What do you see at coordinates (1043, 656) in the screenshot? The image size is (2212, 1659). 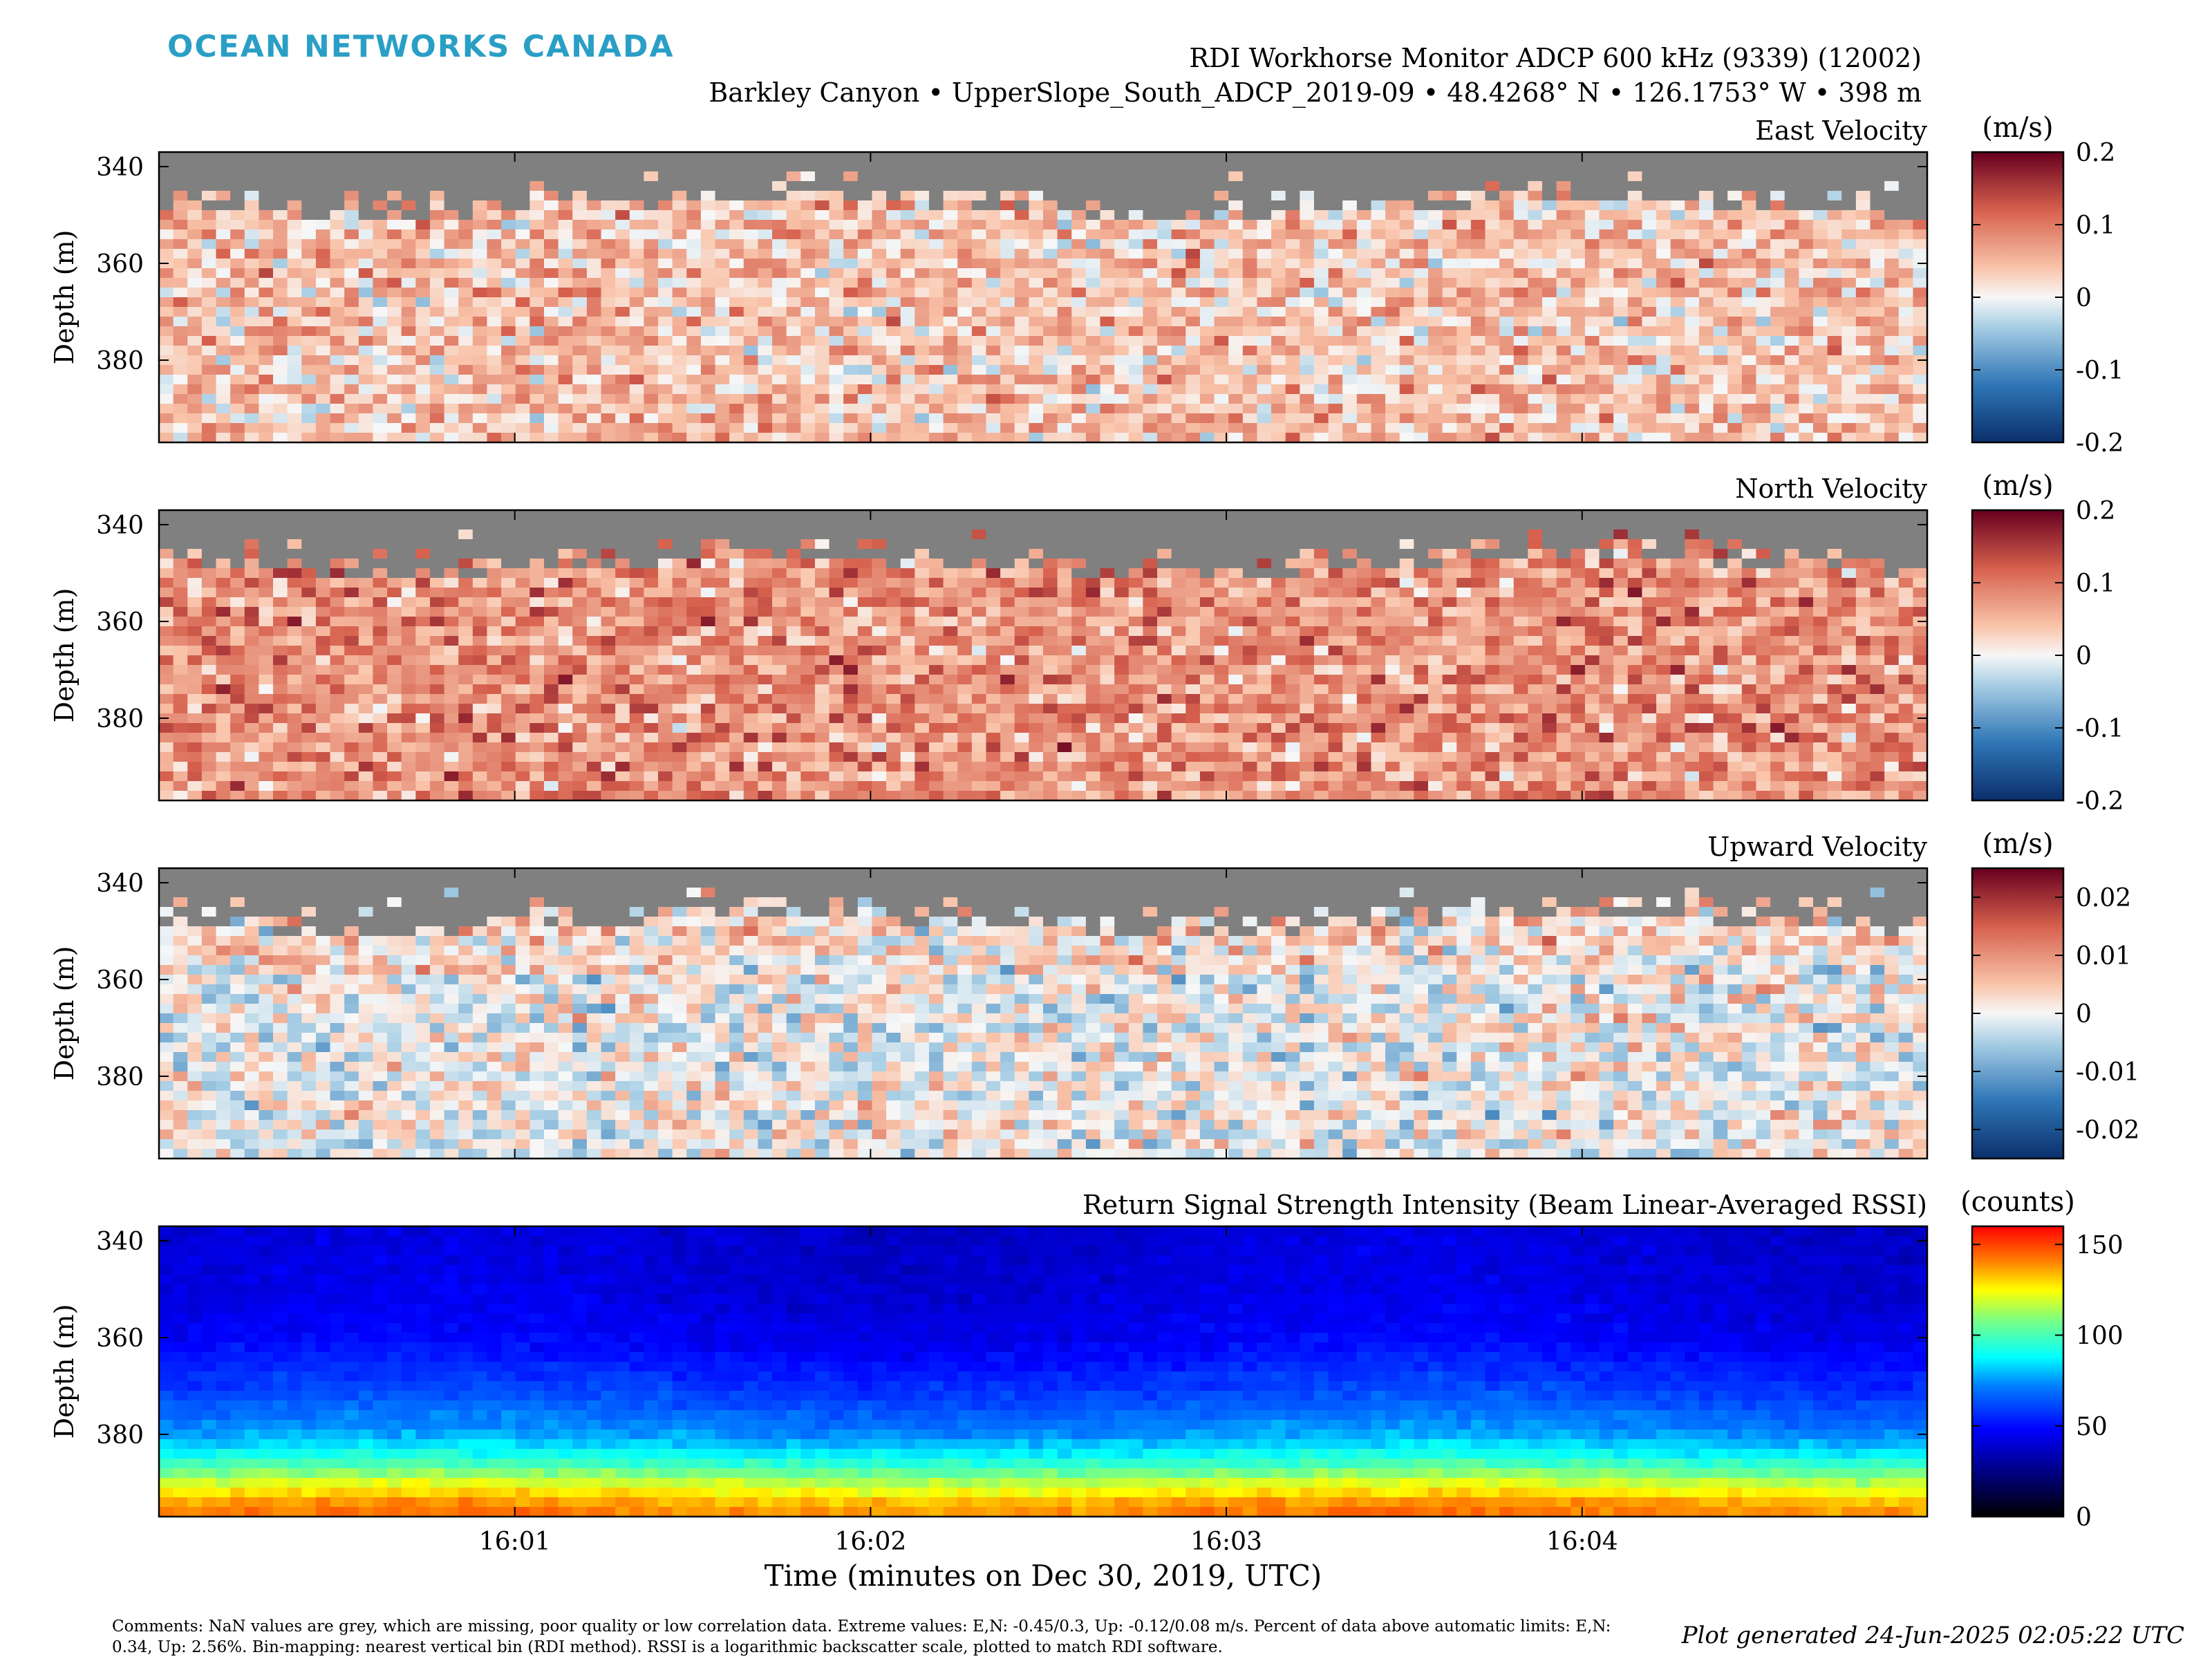 I see `heatmap-cells` at bounding box center [1043, 656].